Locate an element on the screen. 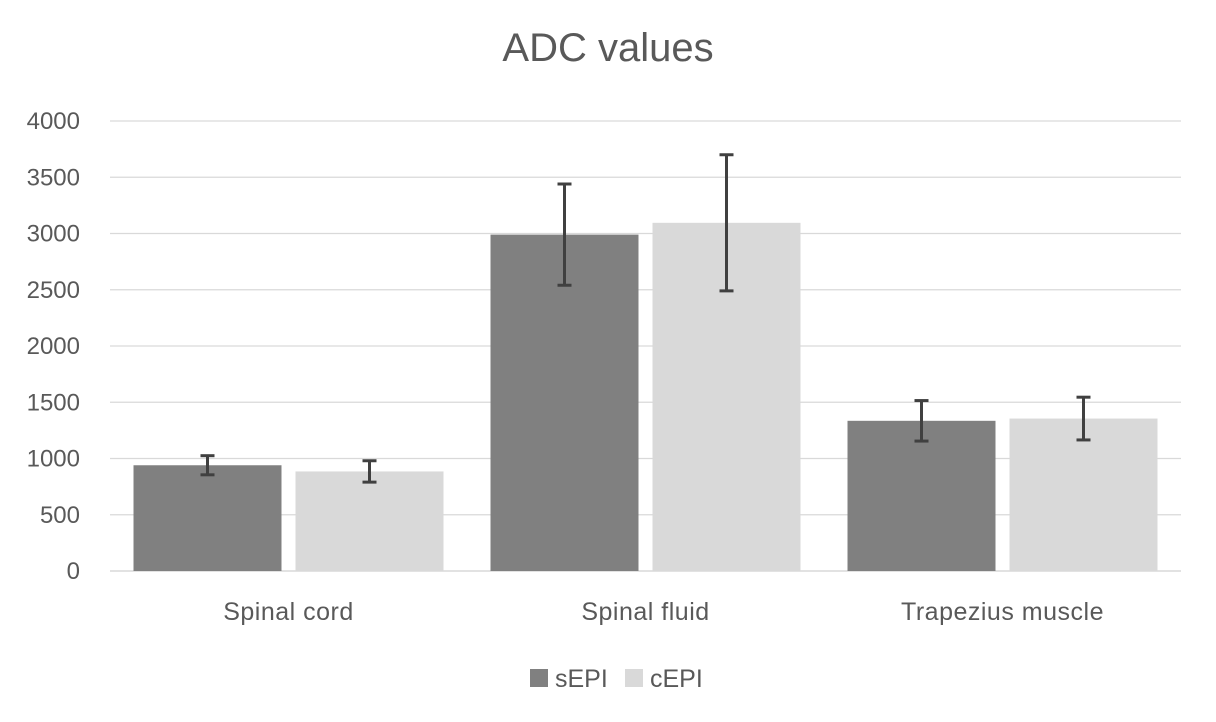  legend-swatch-sepi is located at coordinates (539, 678).